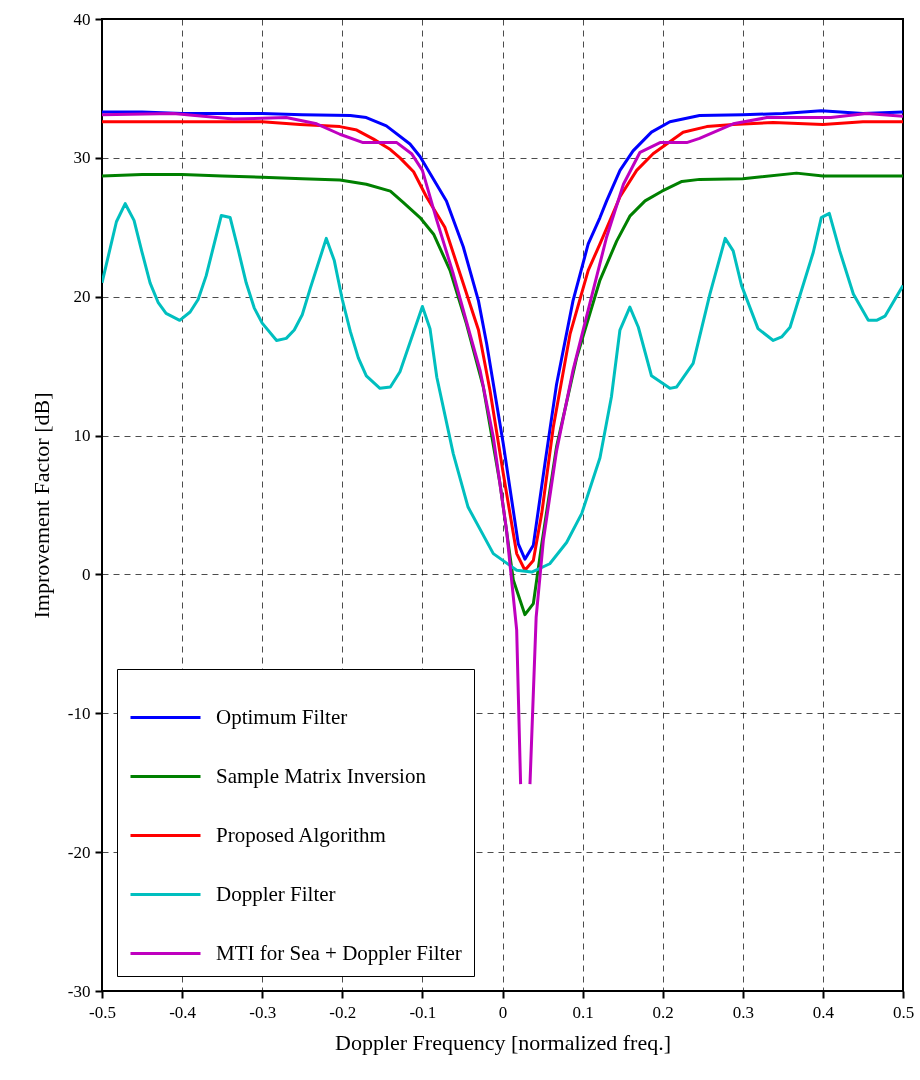  Describe the element at coordinates (343, 1012) in the screenshot. I see `x-tick-label: -0.2` at that location.